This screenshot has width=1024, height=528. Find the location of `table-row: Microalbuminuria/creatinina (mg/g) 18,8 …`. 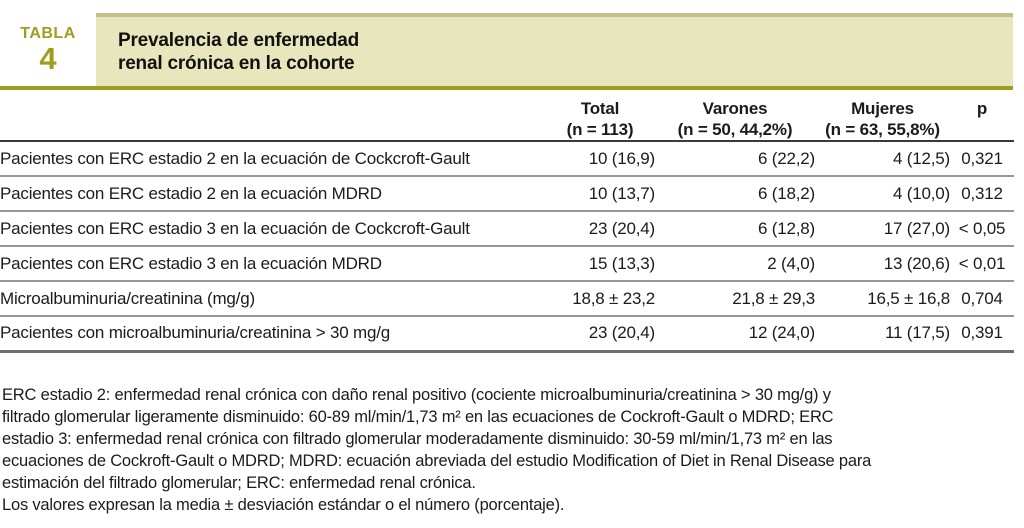

table-row: Microalbuminuria/creatinina (mg/g) 18,8 … is located at coordinates (507, 298).